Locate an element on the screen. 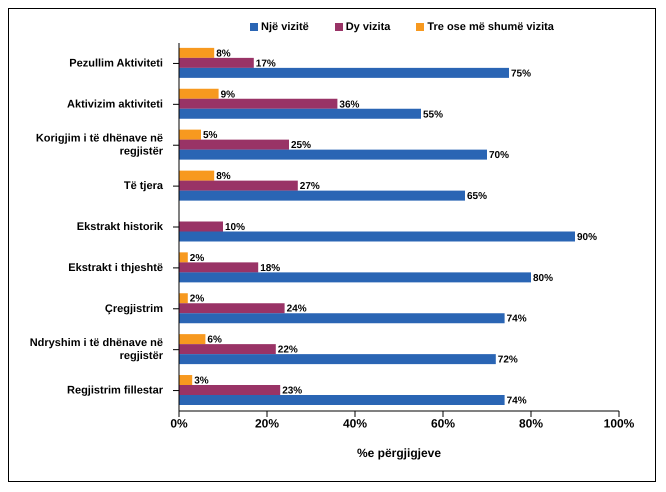 This screenshot has width=666, height=492. data-label: 27% is located at coordinates (310, 186).